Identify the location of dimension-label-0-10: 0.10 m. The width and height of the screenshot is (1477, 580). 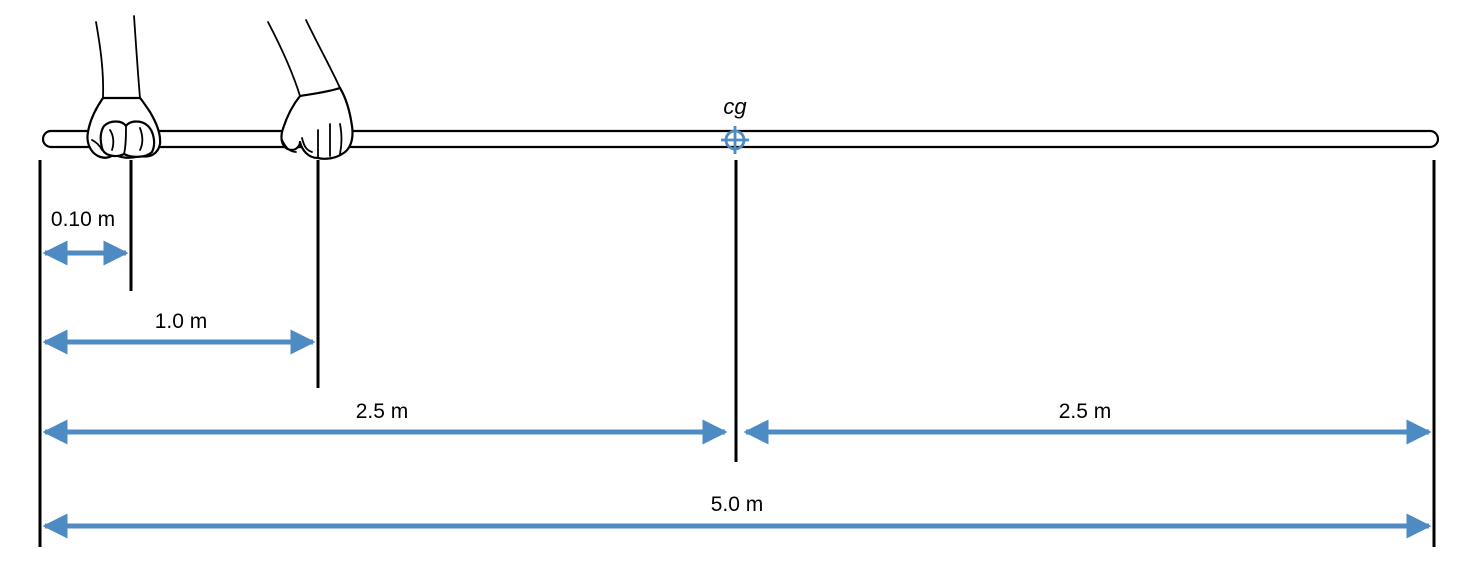
(83, 219).